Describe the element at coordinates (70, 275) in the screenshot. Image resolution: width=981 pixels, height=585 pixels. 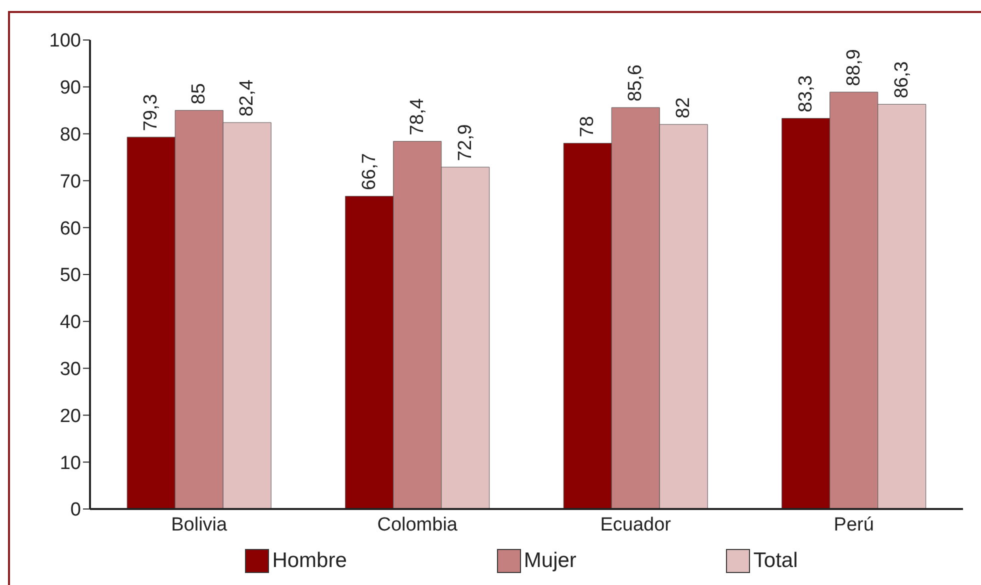
I see `y-tick-label: 50` at that location.